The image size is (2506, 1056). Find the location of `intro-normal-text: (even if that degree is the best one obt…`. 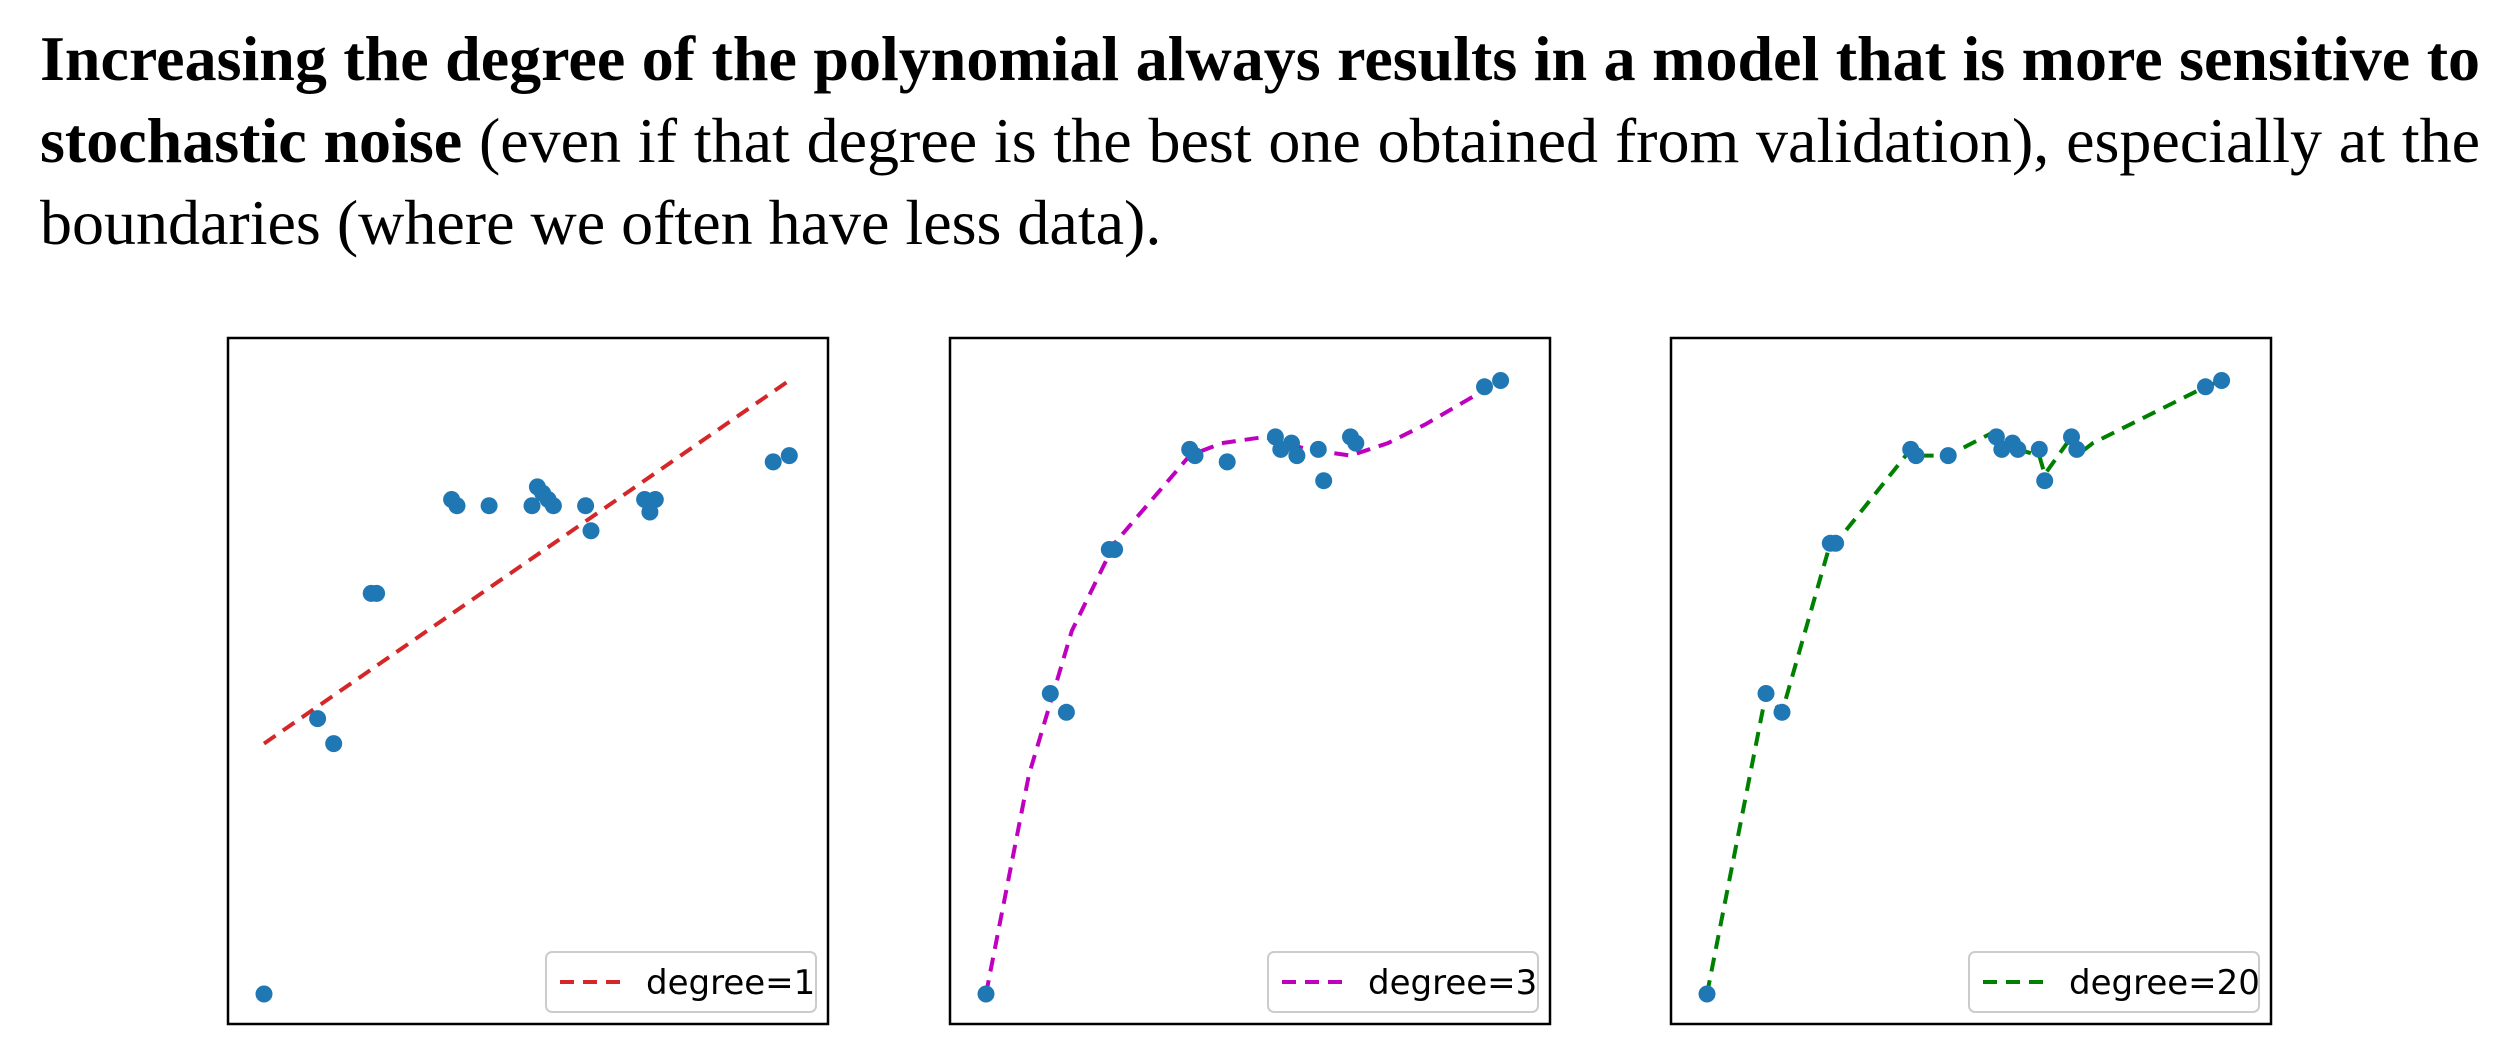

intro-normal-text: (even if that degree is the best one obt… is located at coordinates (1260, 181).